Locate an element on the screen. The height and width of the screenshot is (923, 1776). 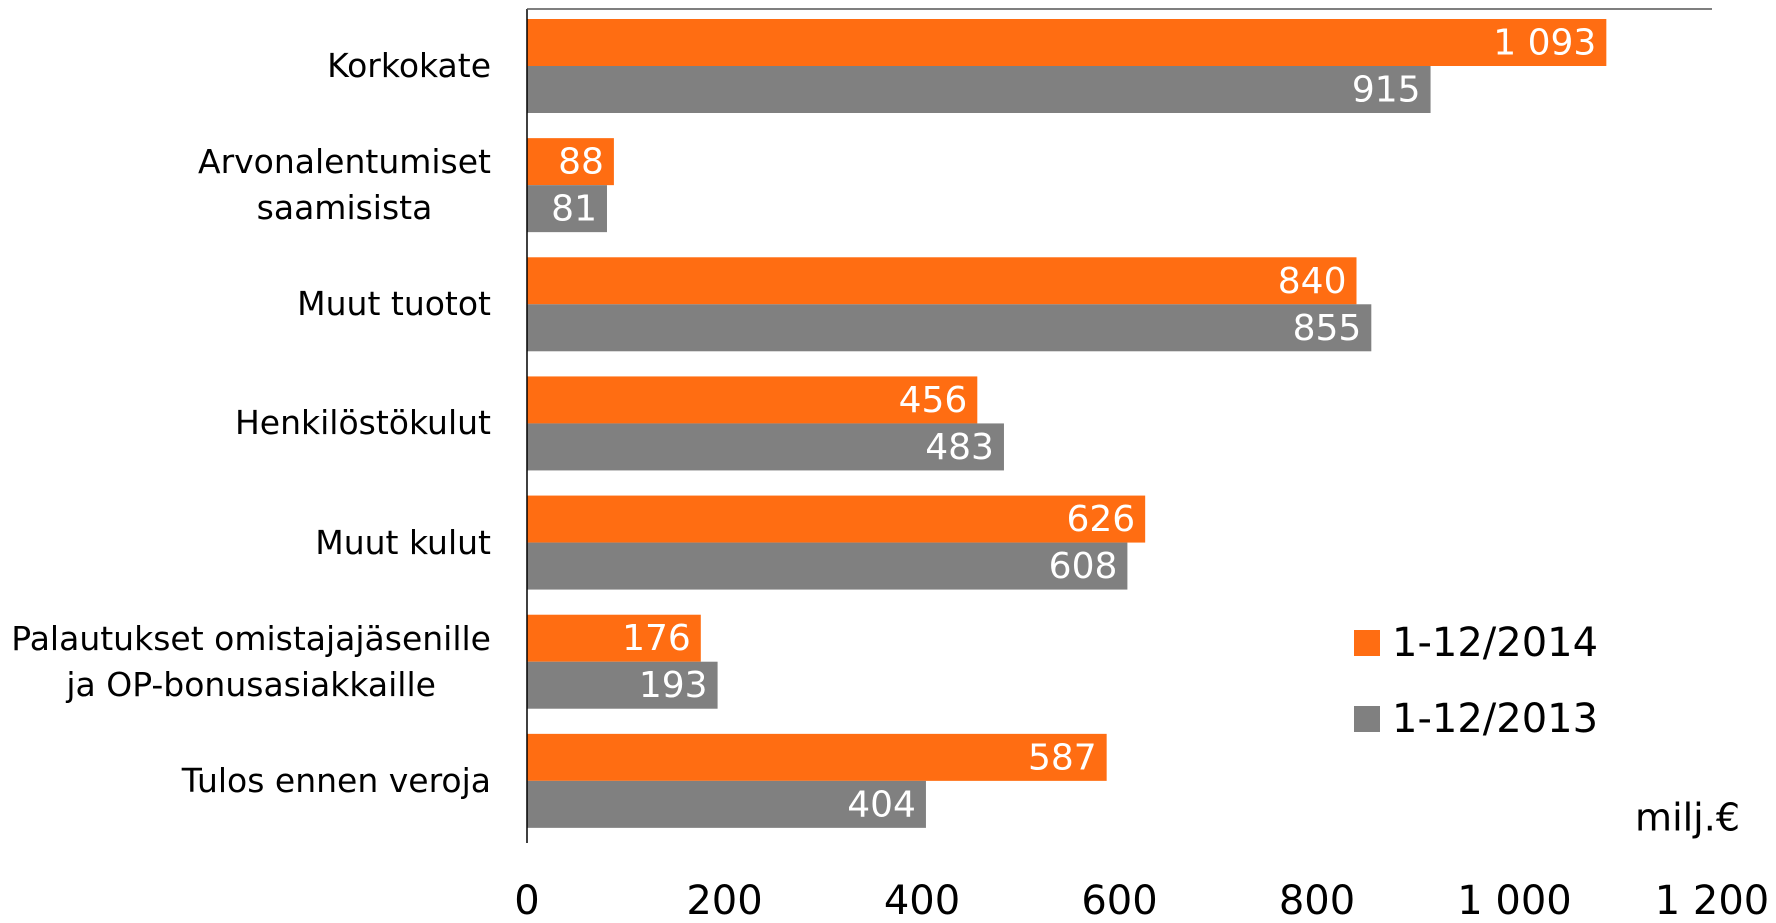
x-tick-label: 1 000 is located at coordinates (1514, 900).